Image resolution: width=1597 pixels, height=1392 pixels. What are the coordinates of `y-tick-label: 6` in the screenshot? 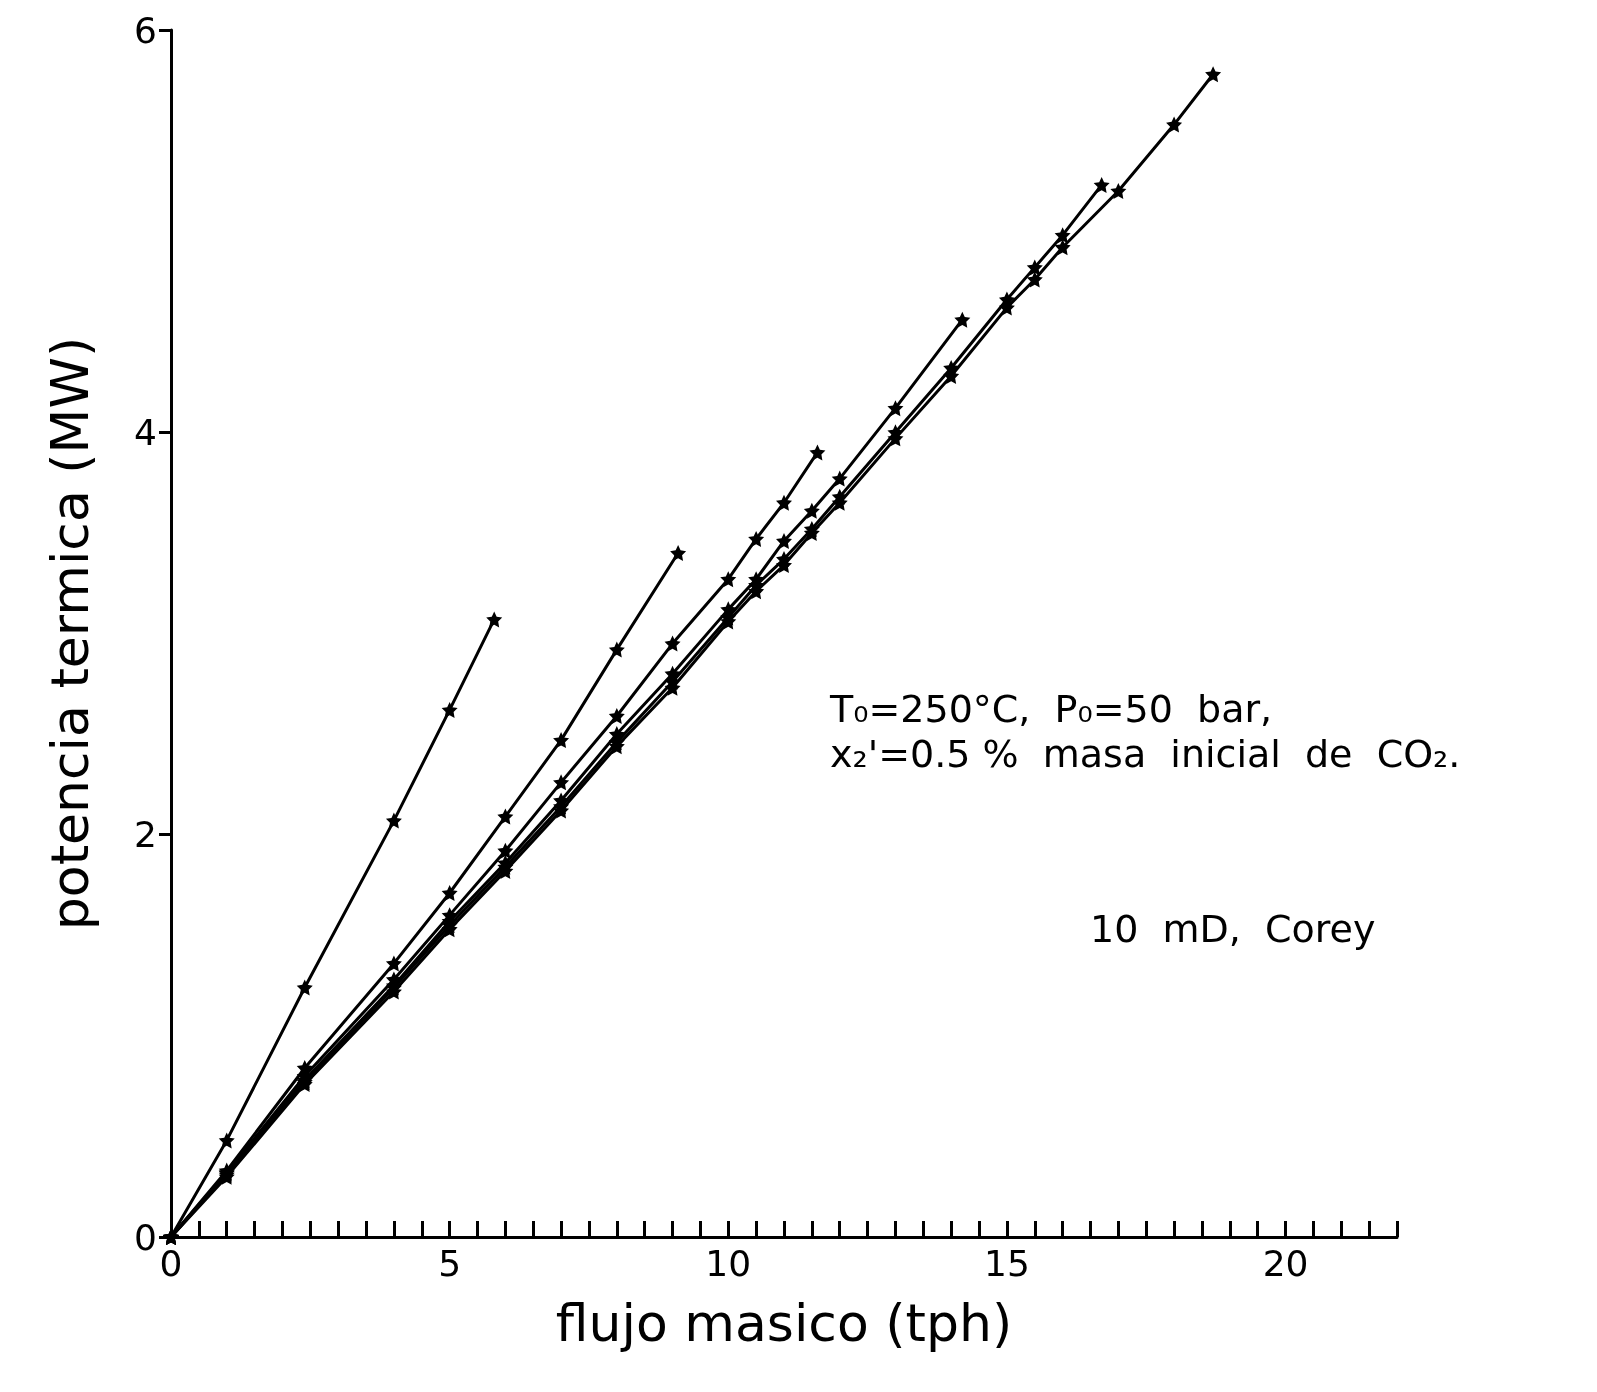 It's located at (145, 30).